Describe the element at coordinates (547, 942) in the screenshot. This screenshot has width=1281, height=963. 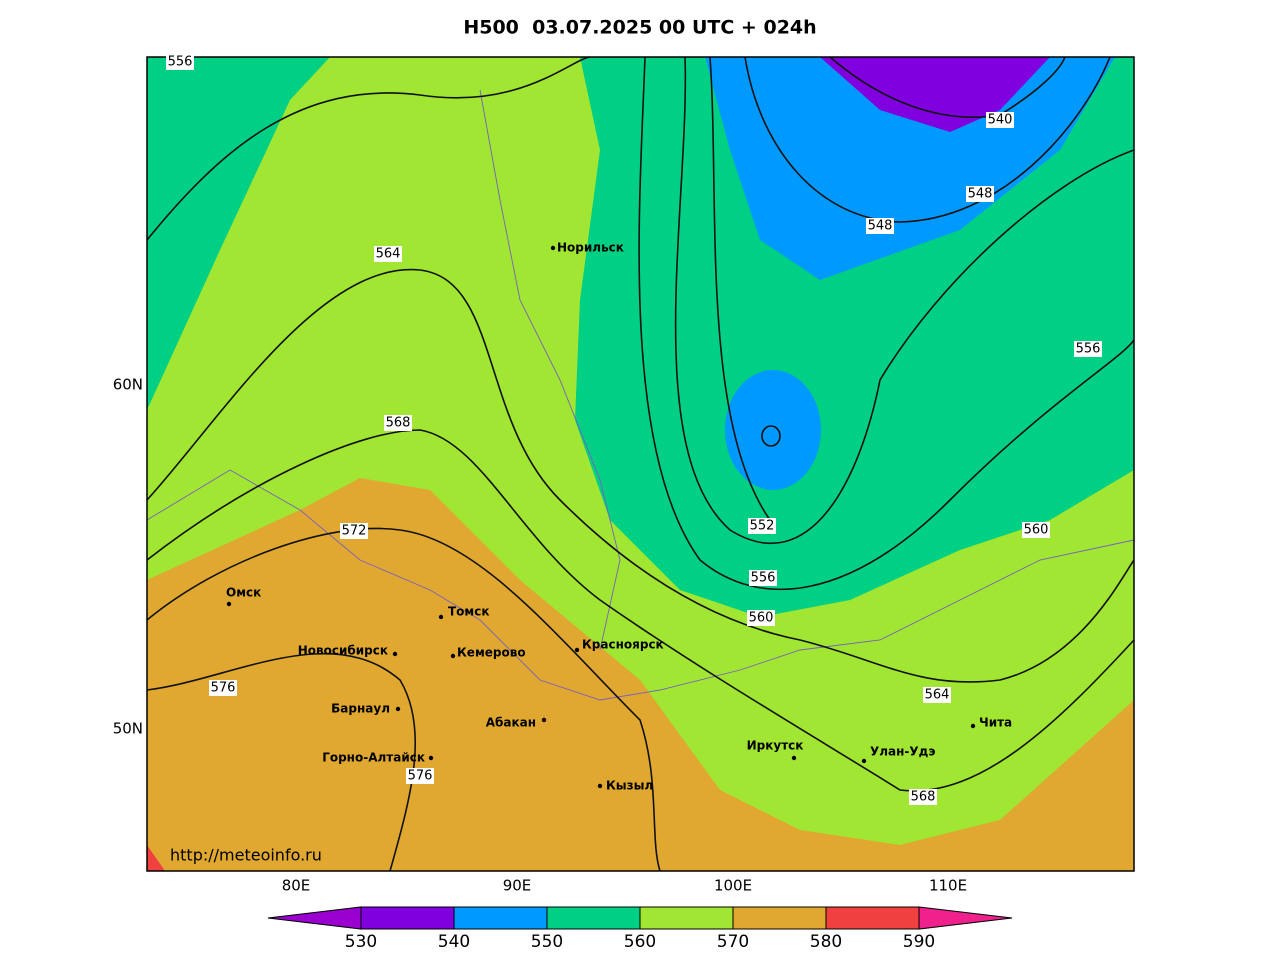
I see `colorbar-tick-label: 550` at that location.